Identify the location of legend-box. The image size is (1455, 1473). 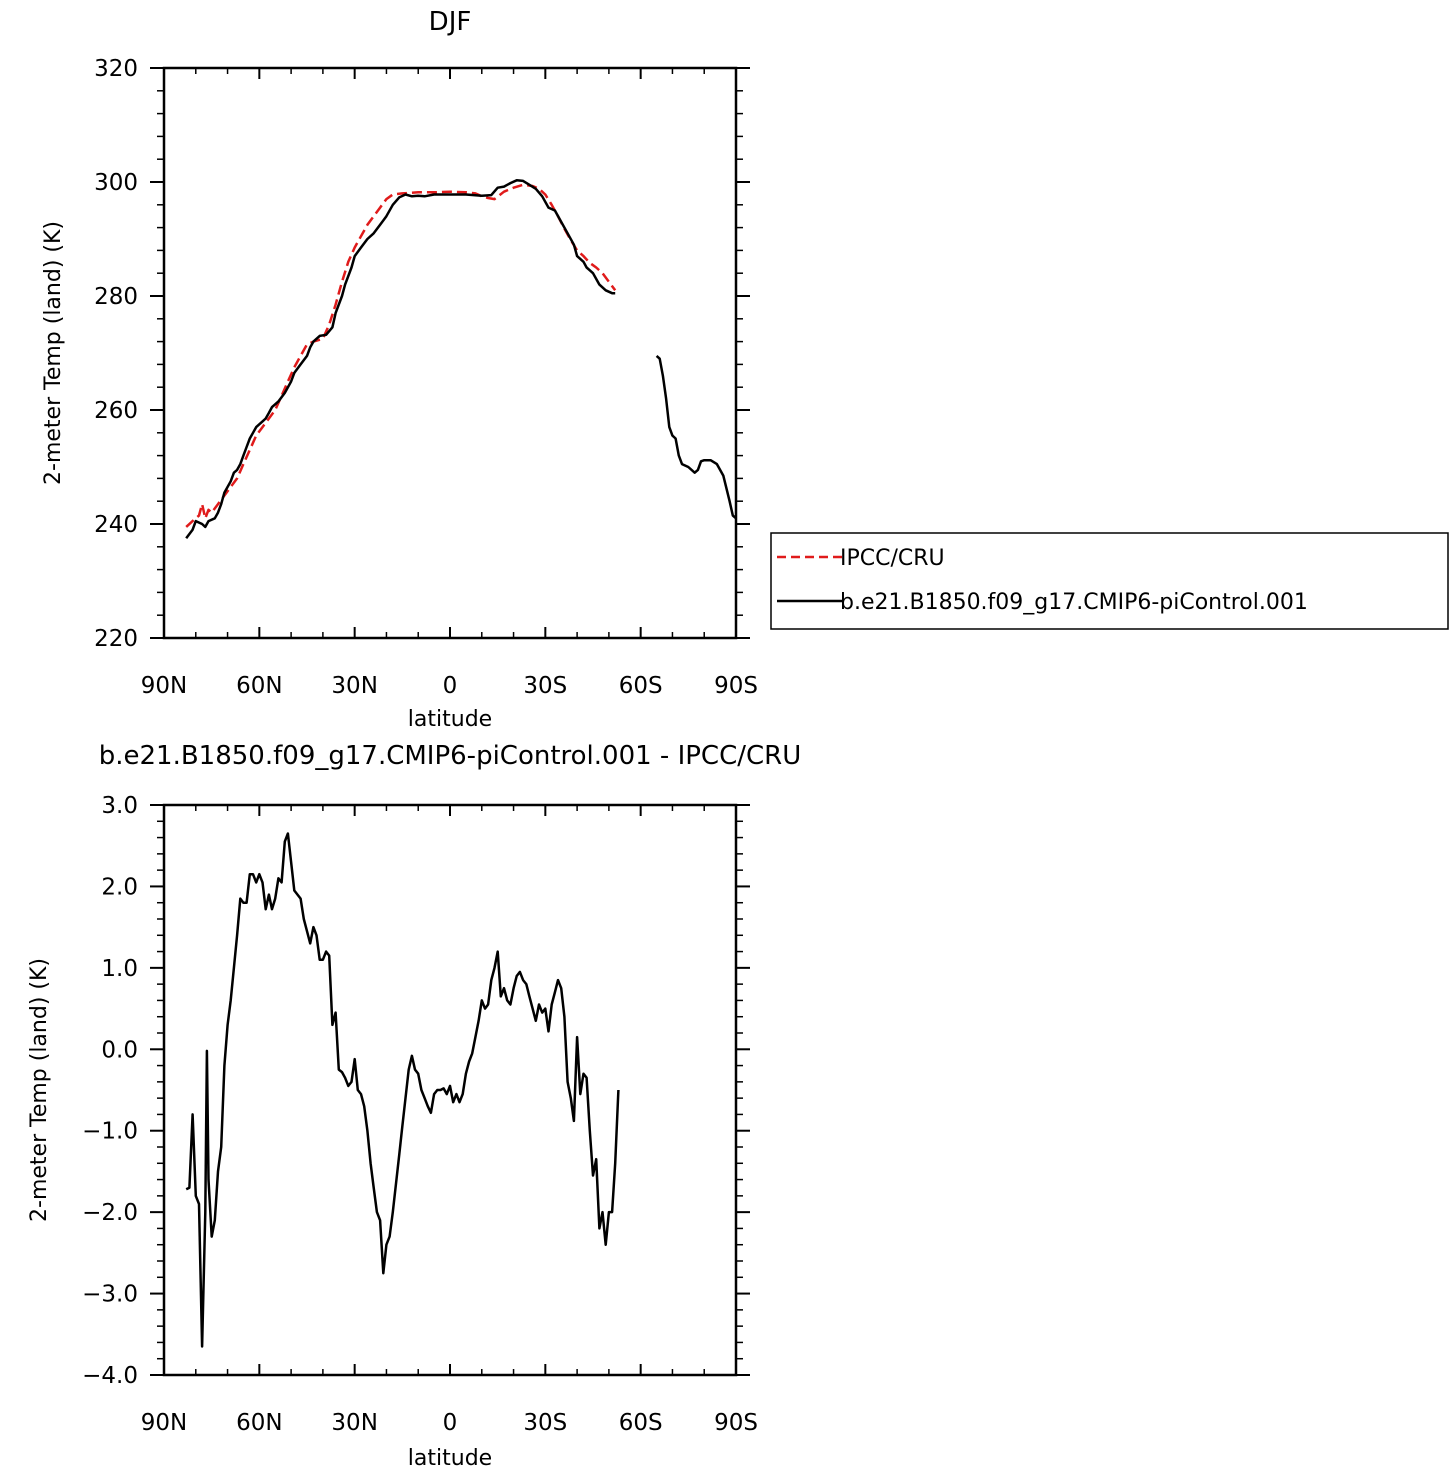
(1109, 581).